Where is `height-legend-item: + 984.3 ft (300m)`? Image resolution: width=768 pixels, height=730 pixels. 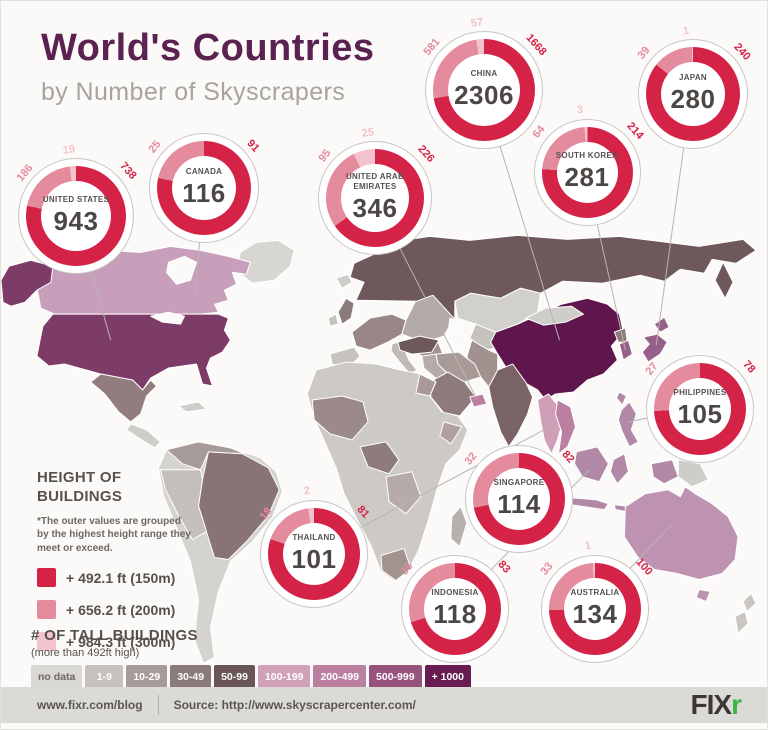
height-legend-item: + 984.3 ft (300m) is located at coordinates (122, 641).